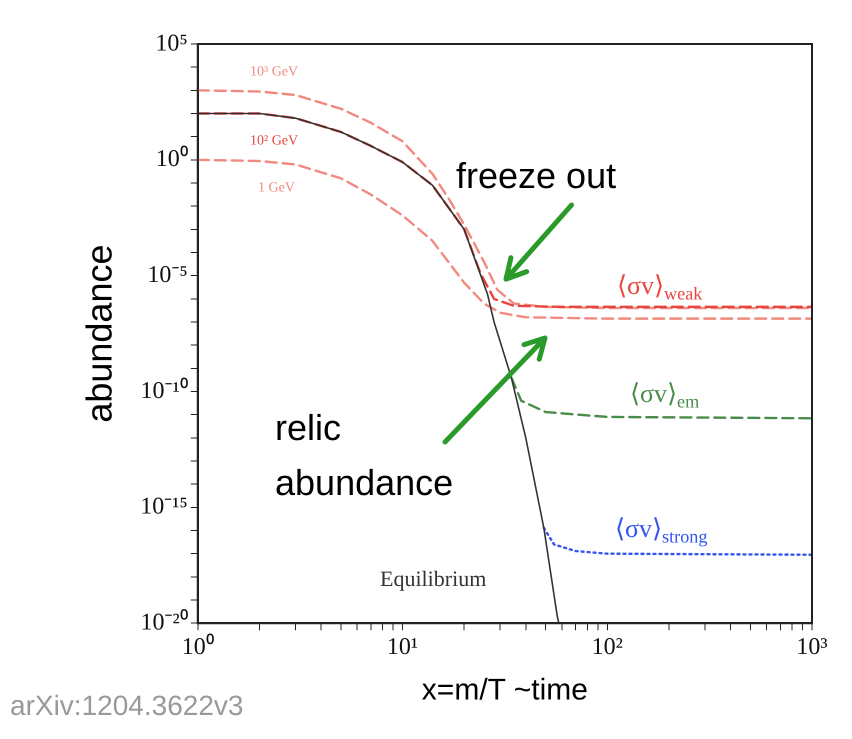  I want to click on x-tick-label: 10⁰, so click(198, 646).